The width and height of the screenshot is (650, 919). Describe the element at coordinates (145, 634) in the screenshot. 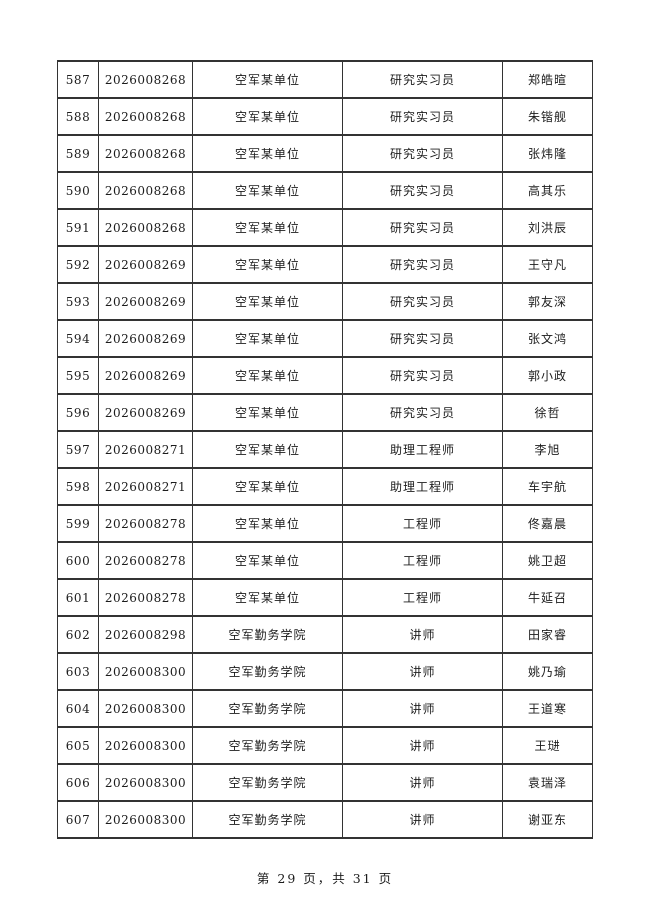

I see `cell-code: 2026008298` at that location.